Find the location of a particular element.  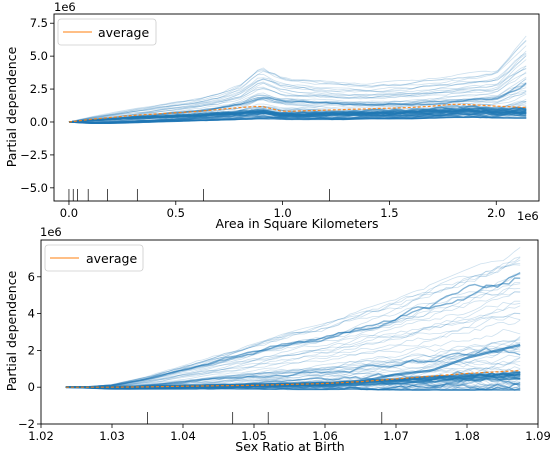

bottom-x-tick-label: 1.09 is located at coordinates (537, 436).